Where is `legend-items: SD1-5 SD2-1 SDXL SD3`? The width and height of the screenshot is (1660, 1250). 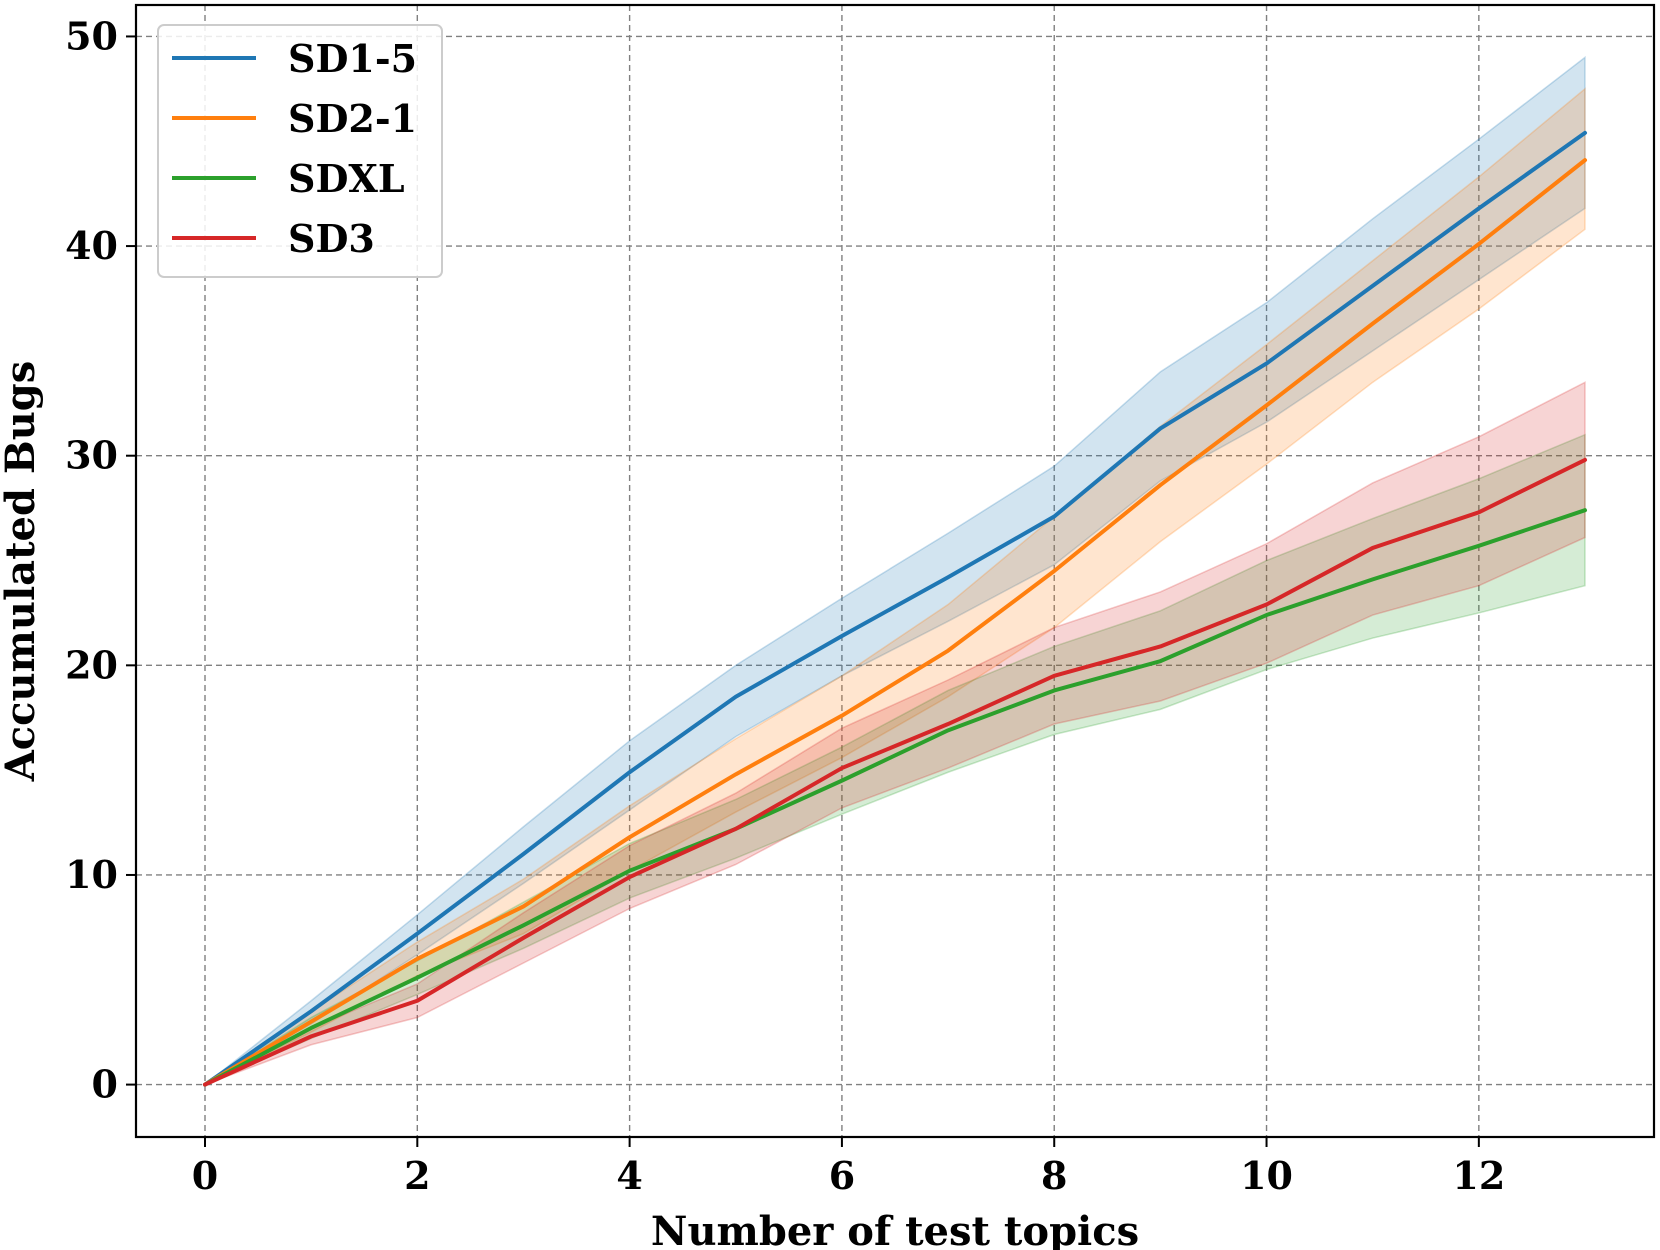
legend-items: SD1-5 SD2-1 SDXL SD3 is located at coordinates (294, 148).